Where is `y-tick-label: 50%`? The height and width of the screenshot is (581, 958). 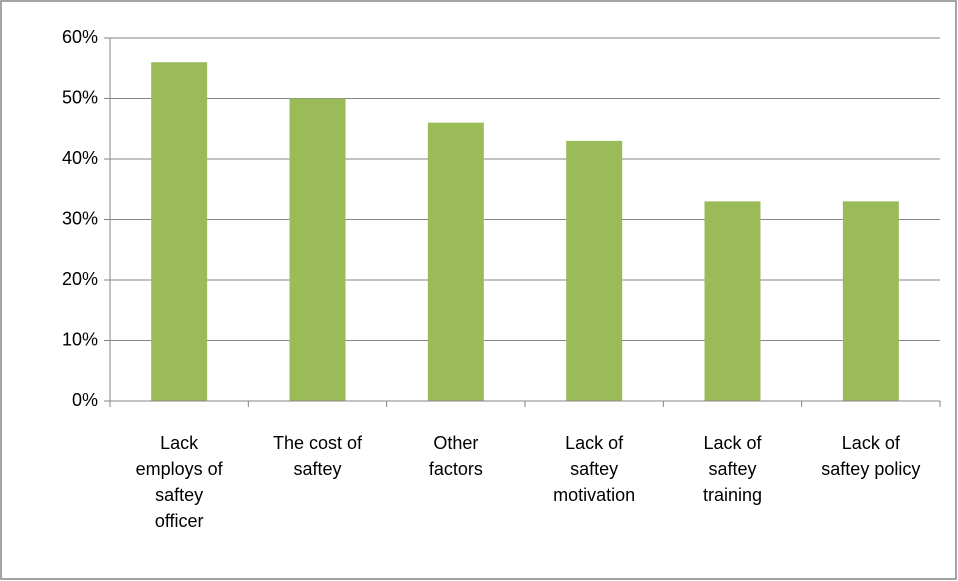
y-tick-label: 50% is located at coordinates (80, 97).